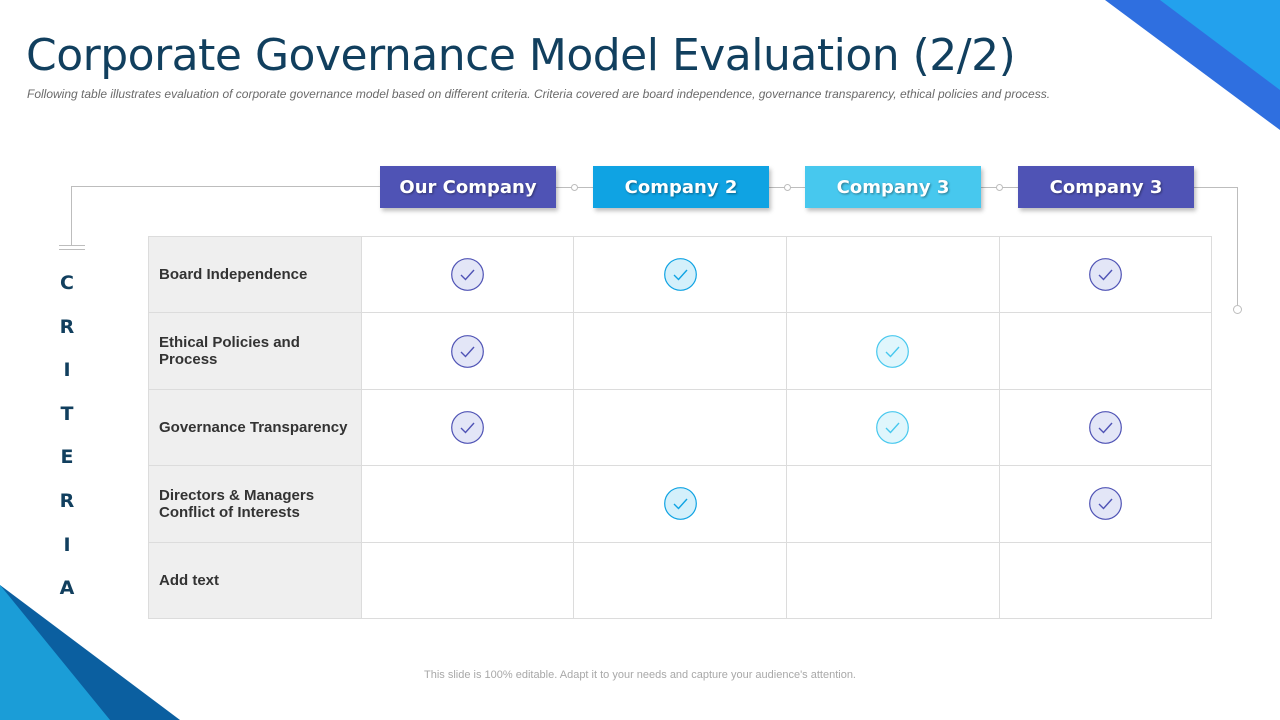 Image resolution: width=1280 pixels, height=720 pixels. What do you see at coordinates (71, 216) in the screenshot?
I see `connector-line-left-vertical` at bounding box center [71, 216].